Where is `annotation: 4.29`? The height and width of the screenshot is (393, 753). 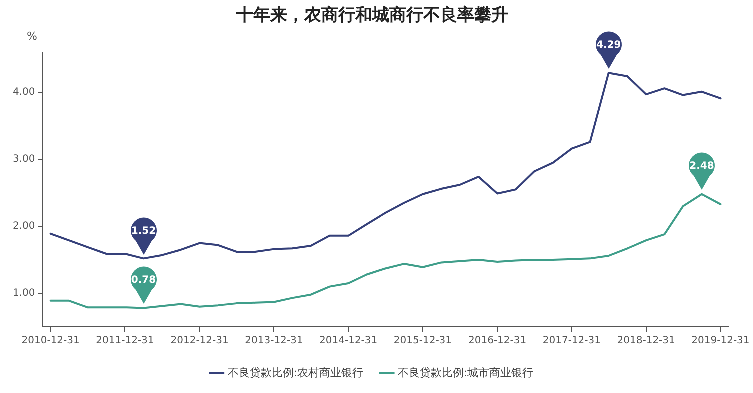
annotation: 4.29 is located at coordinates (609, 46).